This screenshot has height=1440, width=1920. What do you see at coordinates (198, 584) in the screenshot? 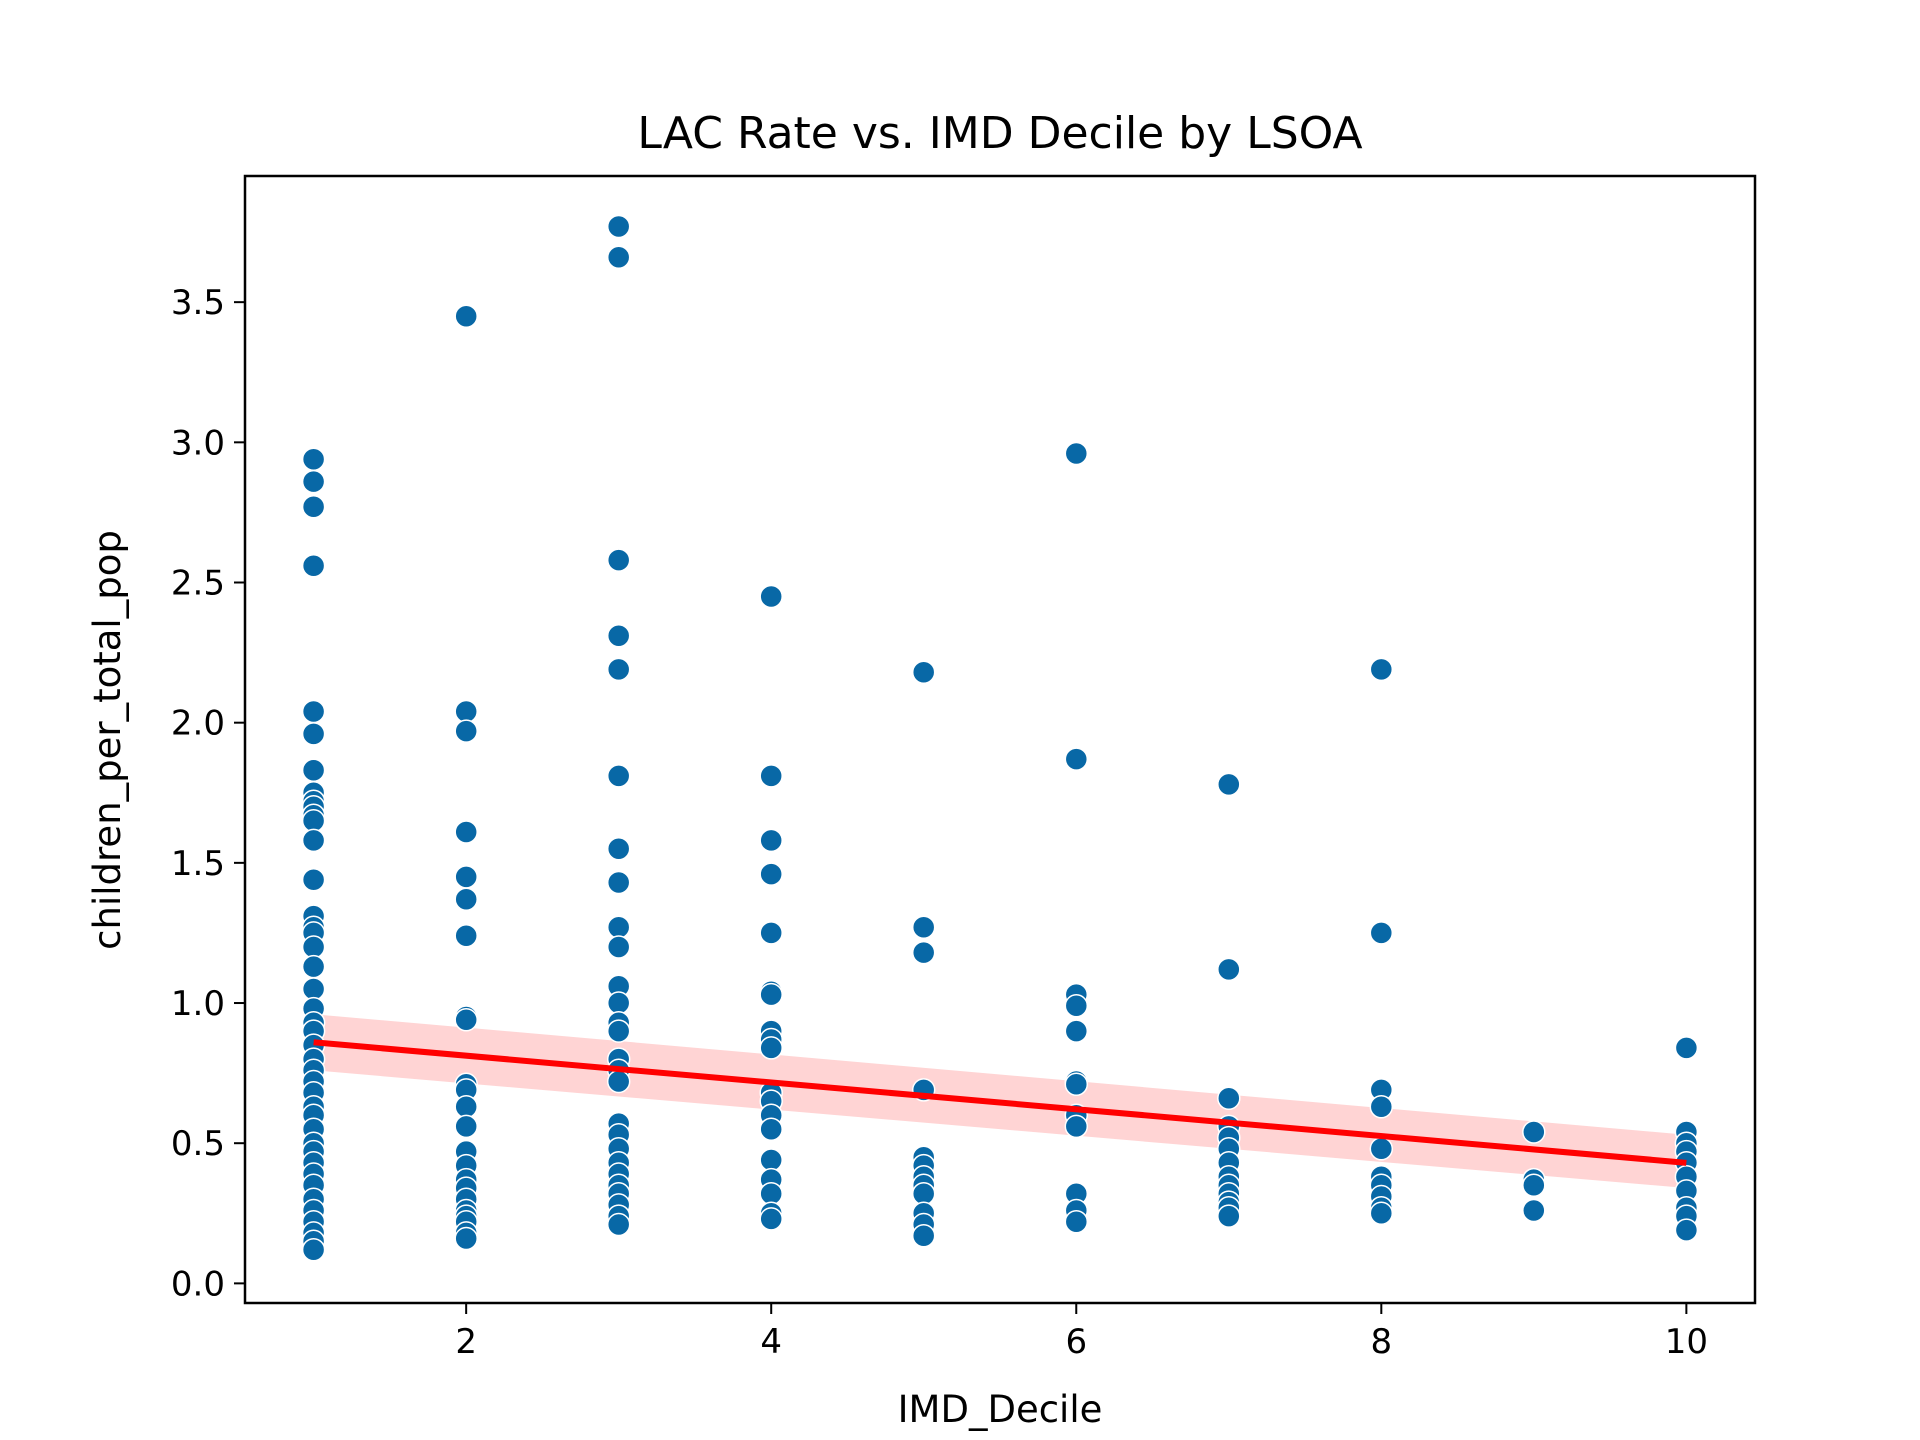
I see `y-tick-label: 2.5` at bounding box center [198, 584].